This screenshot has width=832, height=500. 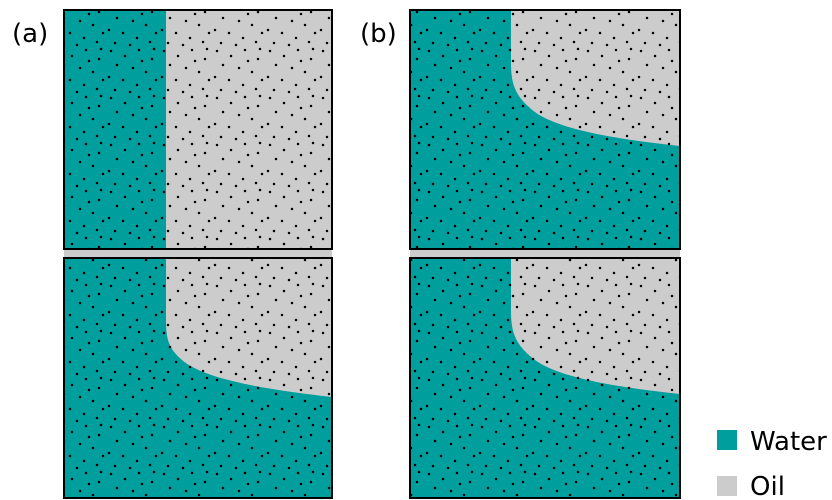 What do you see at coordinates (727, 486) in the screenshot?
I see `legend-swatch-oil` at bounding box center [727, 486].